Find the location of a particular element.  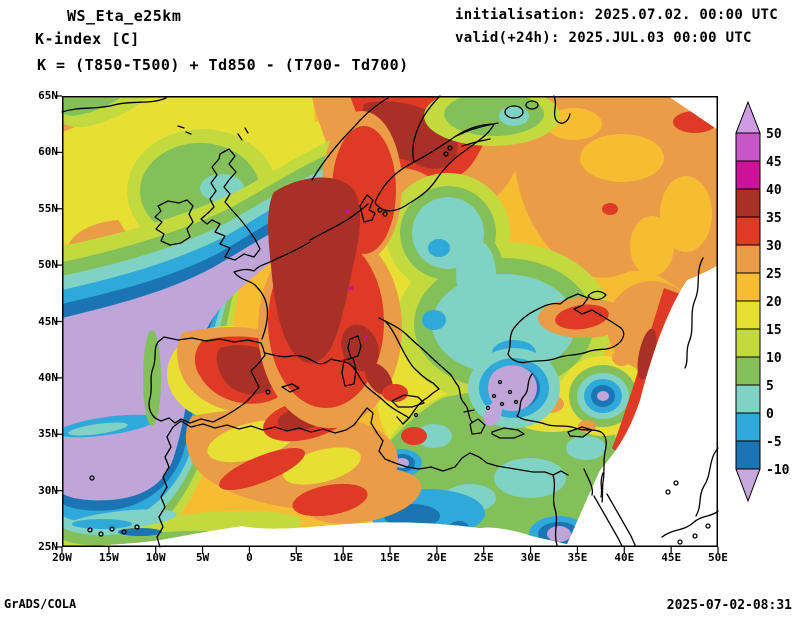

colorbar-tick-label: 15 is located at coordinates (774, 330).